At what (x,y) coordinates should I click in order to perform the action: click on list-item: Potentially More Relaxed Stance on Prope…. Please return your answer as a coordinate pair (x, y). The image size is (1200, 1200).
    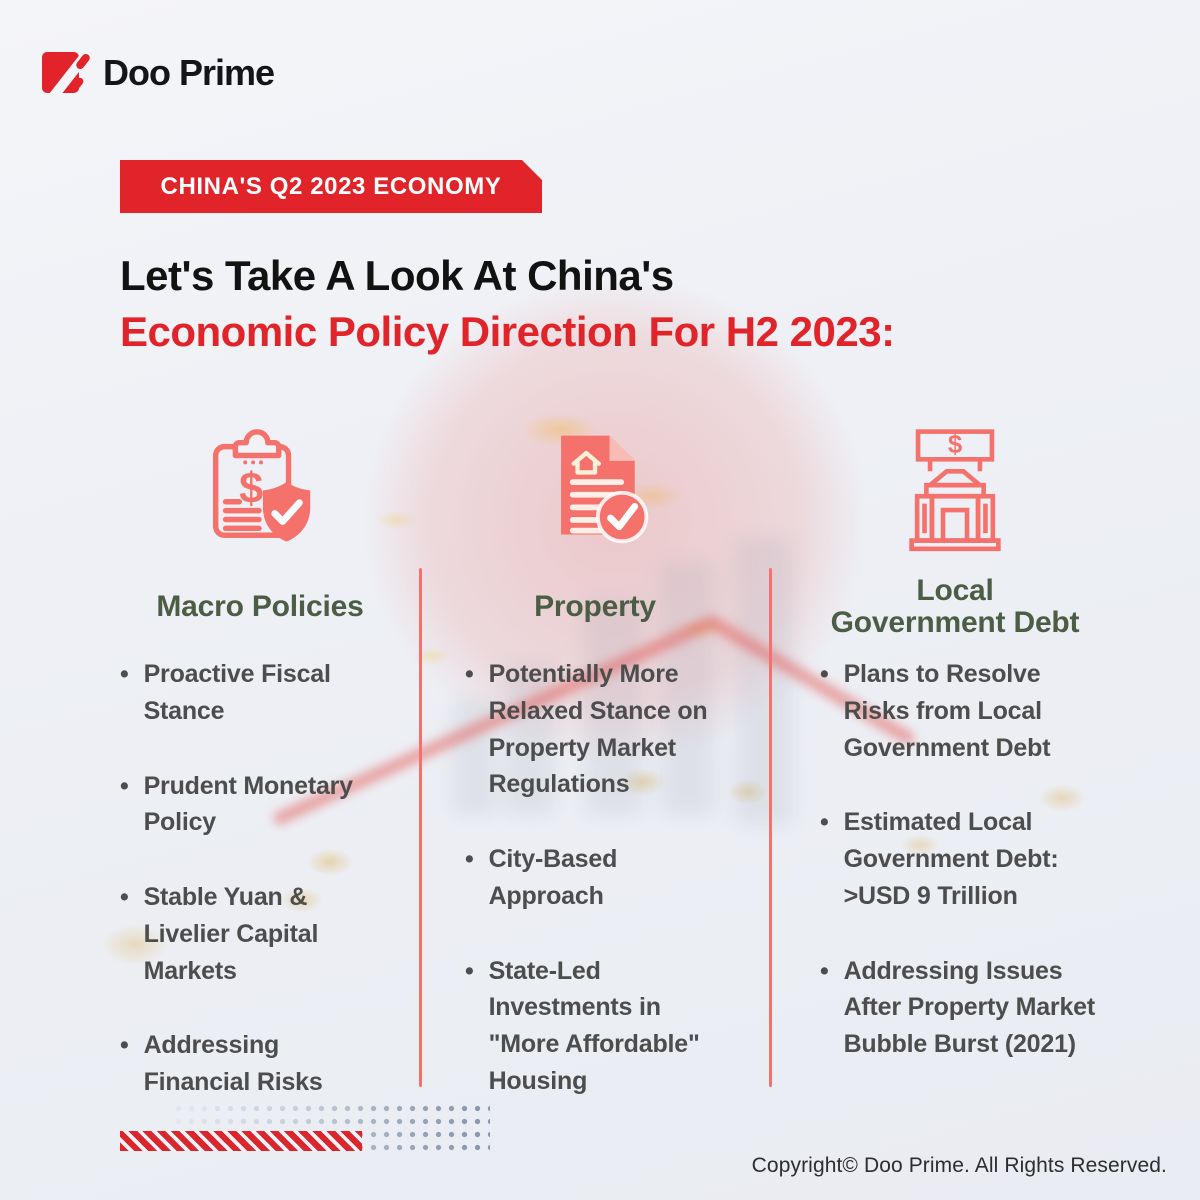
    Looking at the image, I should click on (605, 729).